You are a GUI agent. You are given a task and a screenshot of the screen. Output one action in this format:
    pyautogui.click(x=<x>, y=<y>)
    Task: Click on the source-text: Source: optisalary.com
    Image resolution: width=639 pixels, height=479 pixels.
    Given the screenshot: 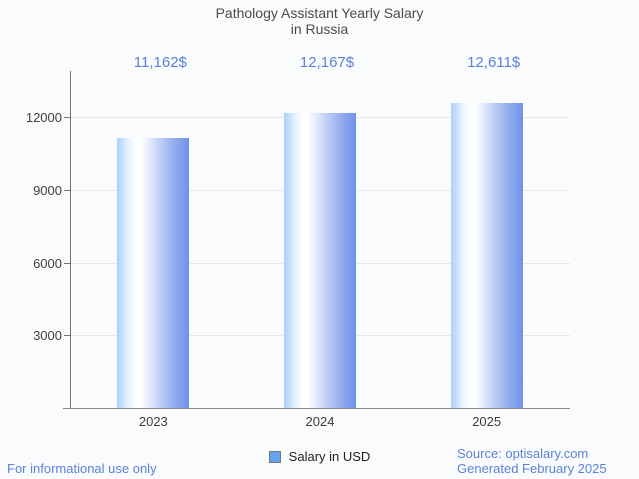 What is the action you would take?
    pyautogui.click(x=523, y=453)
    